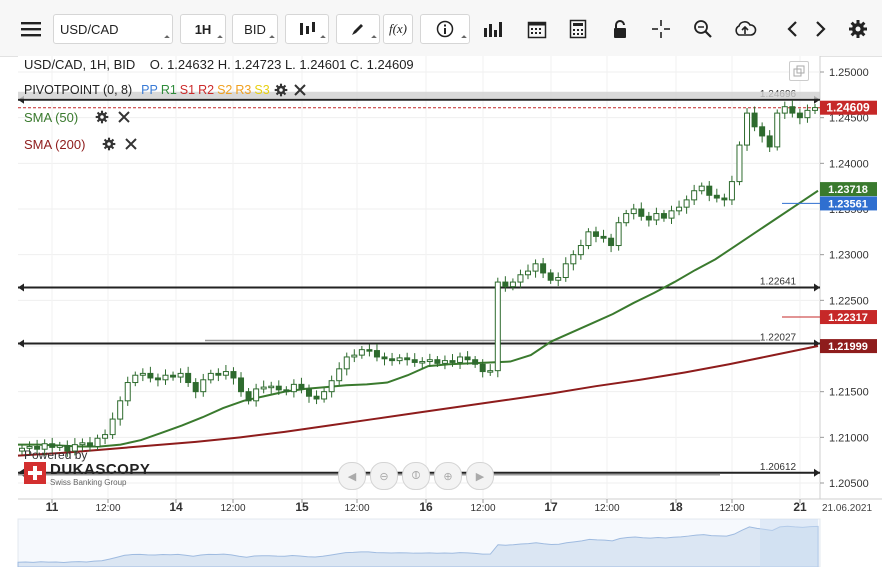 The image size is (882, 567). I want to click on lock-icon, so click(620, 29).